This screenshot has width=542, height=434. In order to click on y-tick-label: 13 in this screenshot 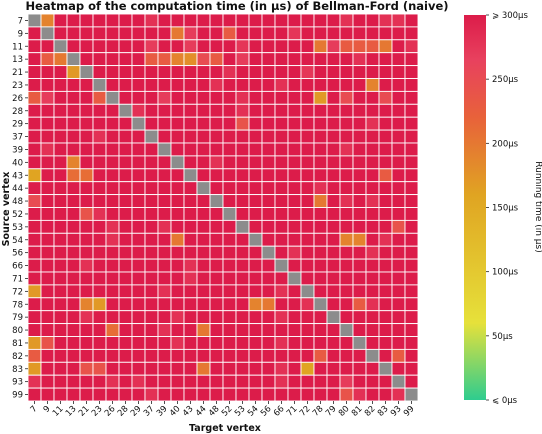, I will do `click(17, 60)`.